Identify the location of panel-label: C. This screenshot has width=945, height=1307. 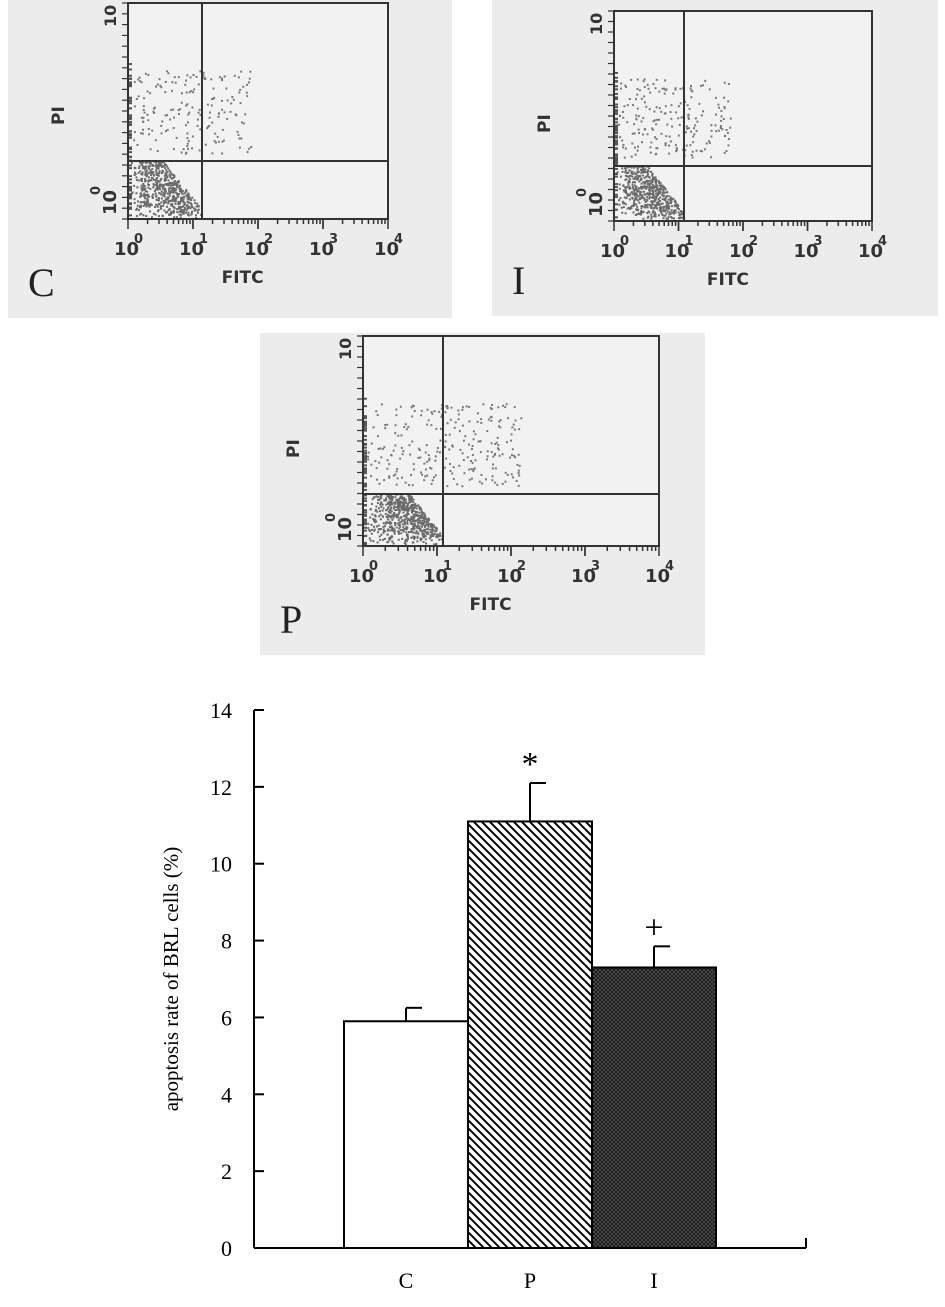
(41, 282).